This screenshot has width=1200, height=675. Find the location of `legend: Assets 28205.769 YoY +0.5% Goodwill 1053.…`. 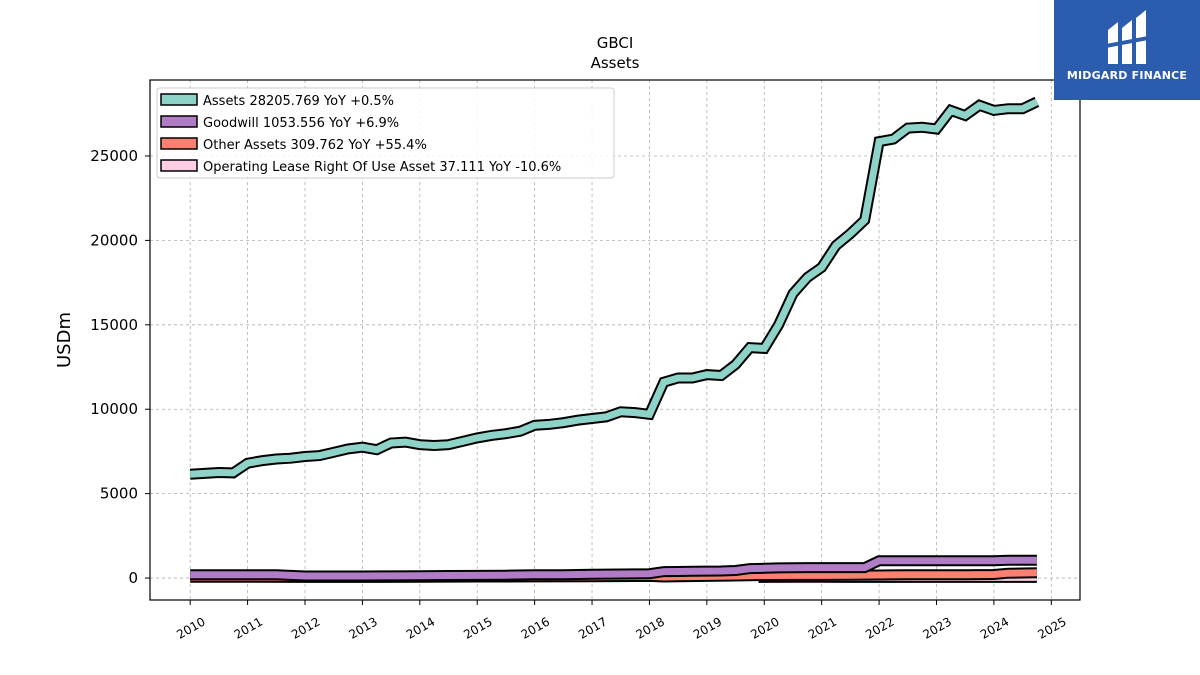

legend: Assets 28205.769 YoY +0.5% Goodwill 1053.… is located at coordinates (385, 133).